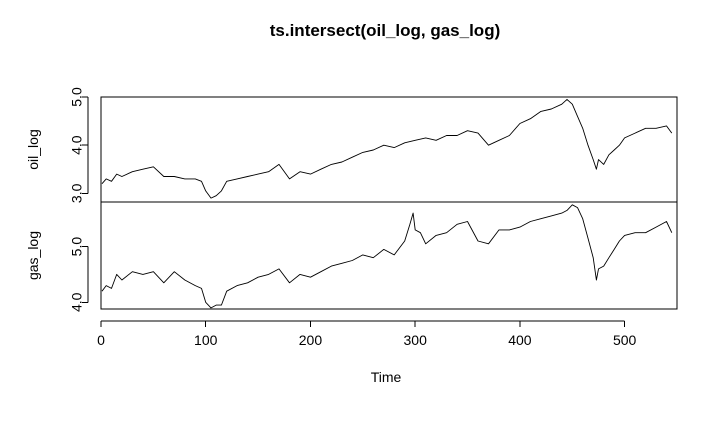  I want to click on x-tick-label: 500, so click(625, 340).